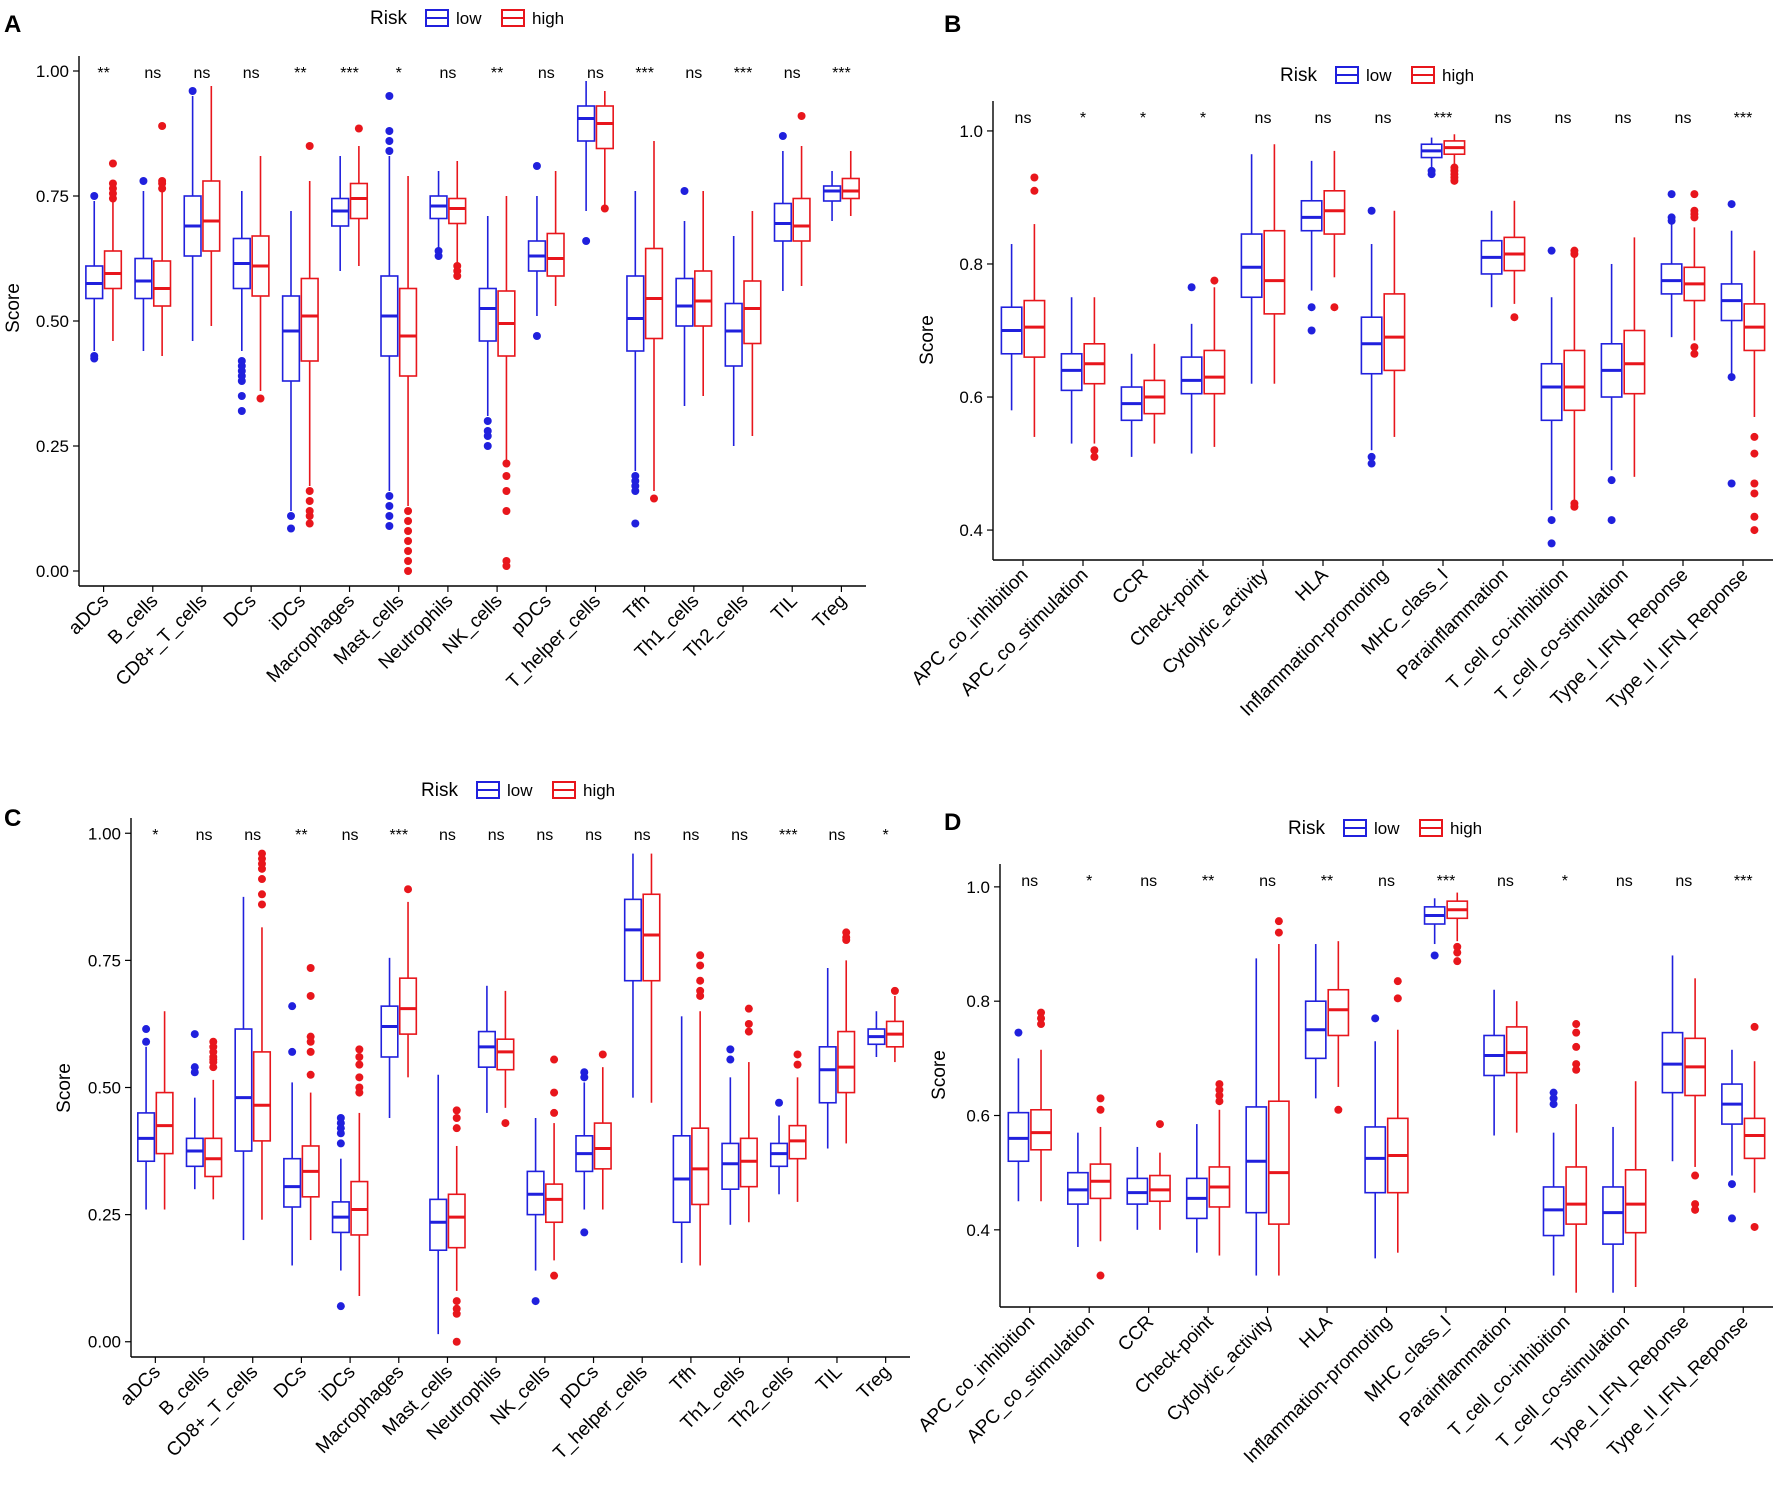 Image resolution: width=1778 pixels, height=1492 pixels. Describe the element at coordinates (301, 835) in the screenshot. I see `significance-label: **` at that location.